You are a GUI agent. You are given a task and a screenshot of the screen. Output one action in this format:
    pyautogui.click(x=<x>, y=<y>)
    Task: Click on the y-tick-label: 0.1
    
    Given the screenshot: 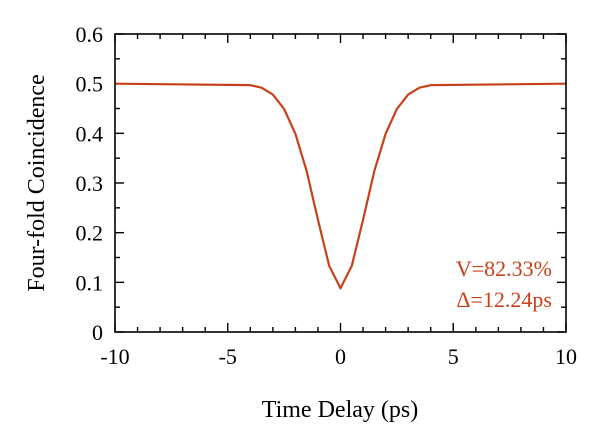 What is the action you would take?
    pyautogui.click(x=90, y=282)
    